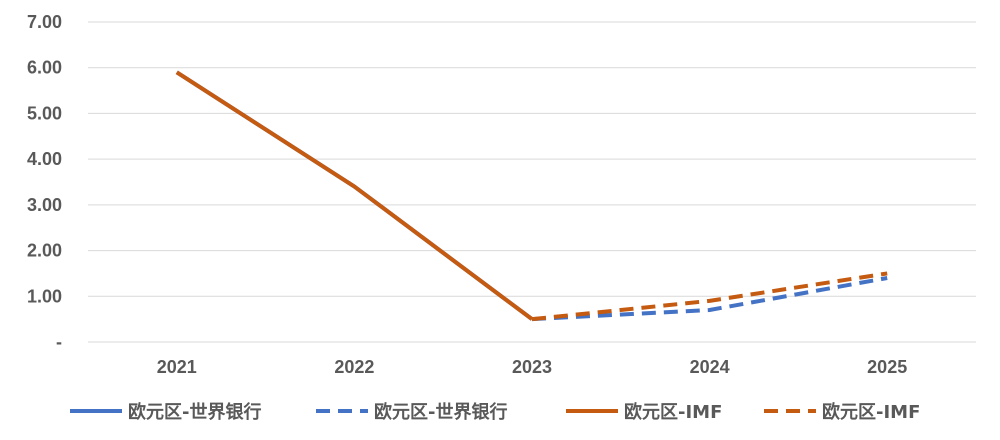 Image resolution: width=1000 pixels, height=440 pixels. Describe the element at coordinates (44, 205) in the screenshot. I see `y-tick-label: 3.00` at that location.